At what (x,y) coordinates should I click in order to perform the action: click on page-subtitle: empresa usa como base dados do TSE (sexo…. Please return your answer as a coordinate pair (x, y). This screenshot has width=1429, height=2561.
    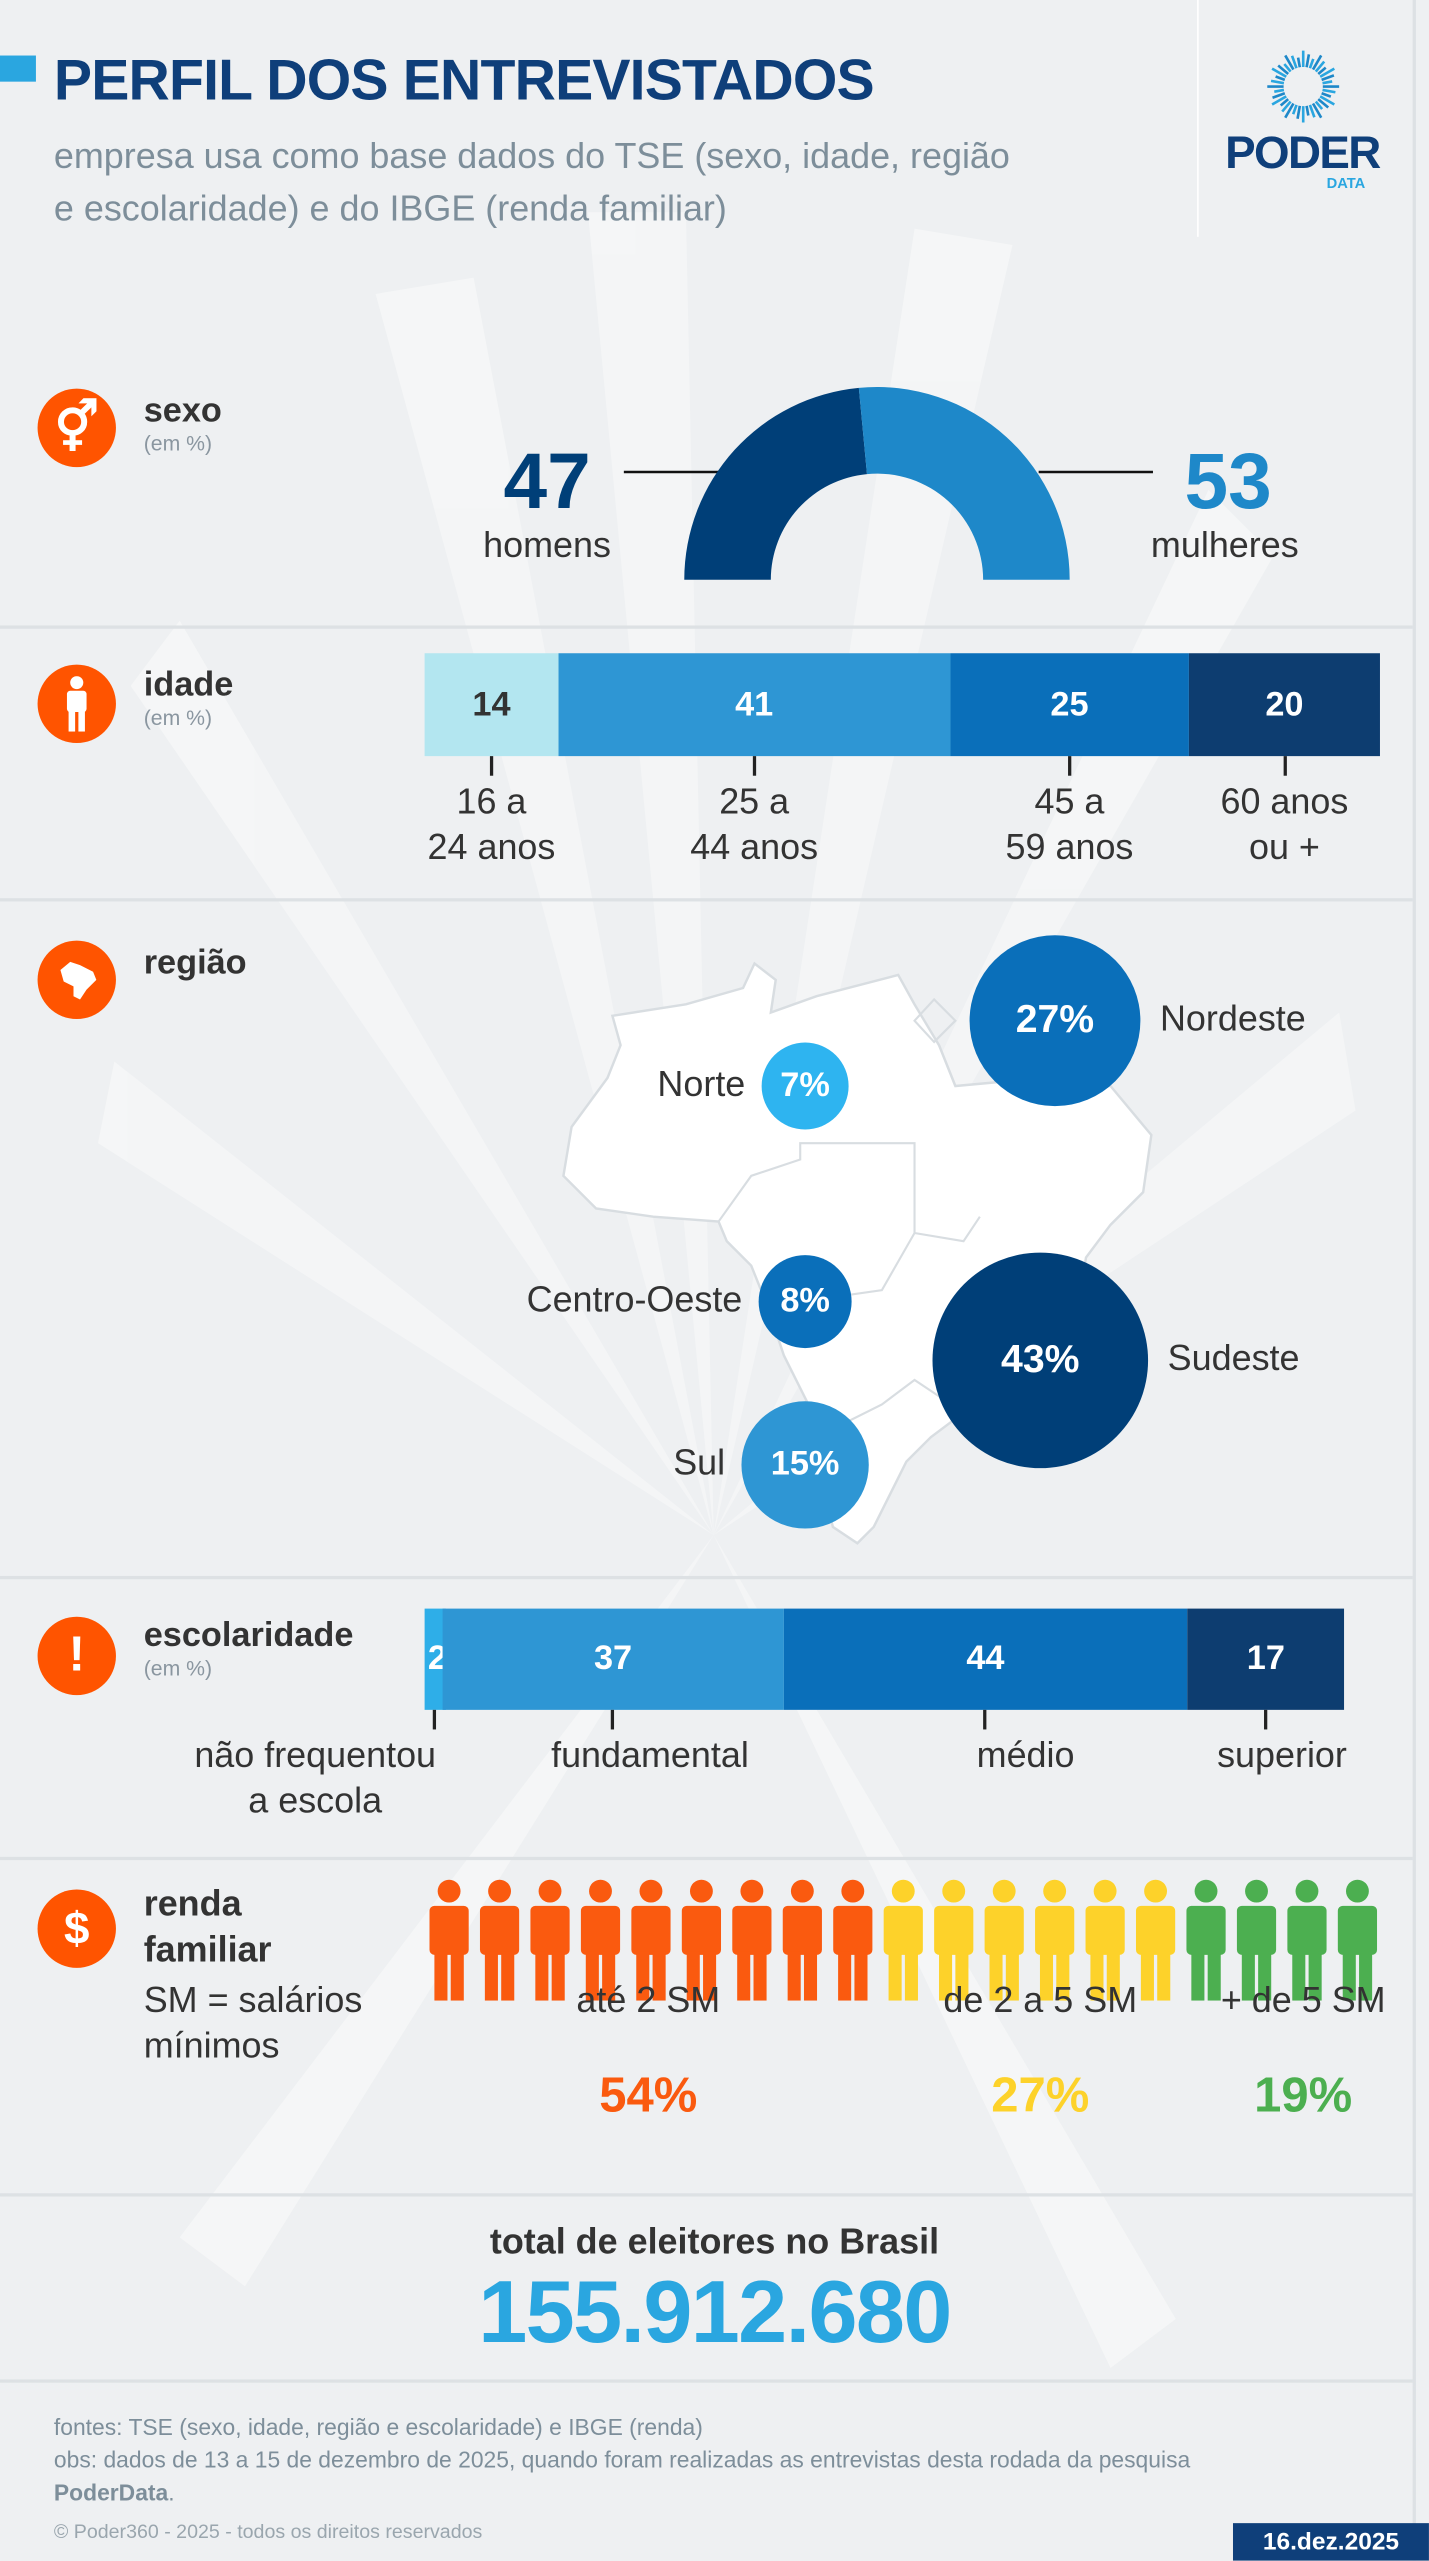
    Looking at the image, I should click on (625, 183).